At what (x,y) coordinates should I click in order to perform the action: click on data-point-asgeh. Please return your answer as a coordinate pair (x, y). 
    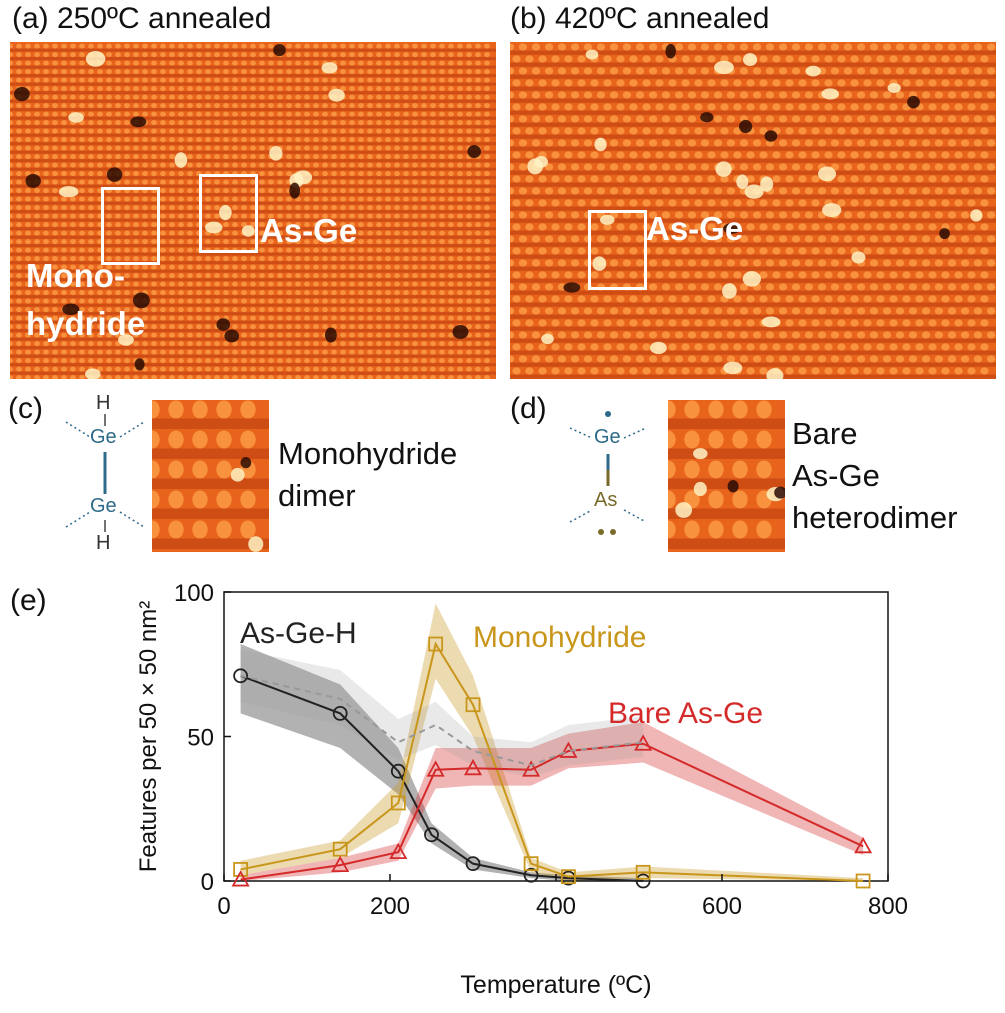
    Looking at the image, I should click on (643, 881).